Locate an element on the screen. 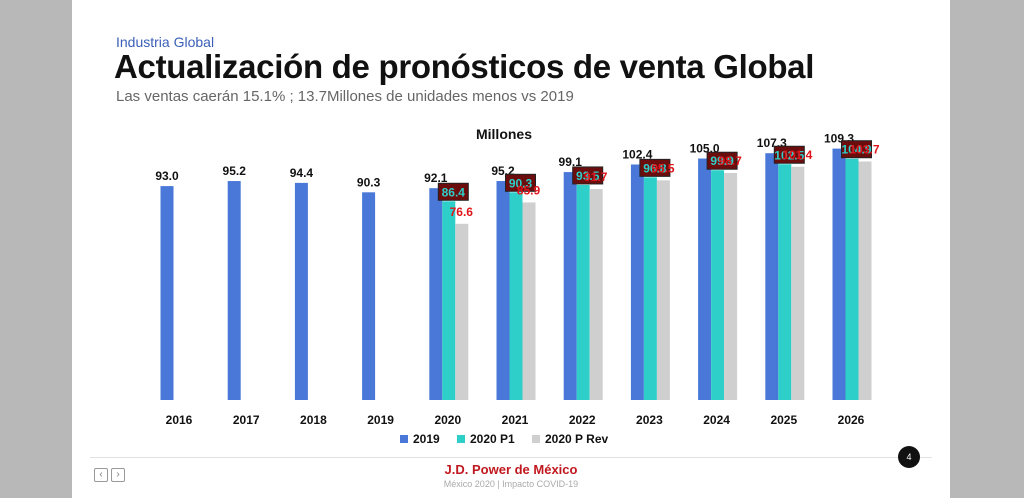  data-label-p-rev: 85.9 is located at coordinates (529, 190).